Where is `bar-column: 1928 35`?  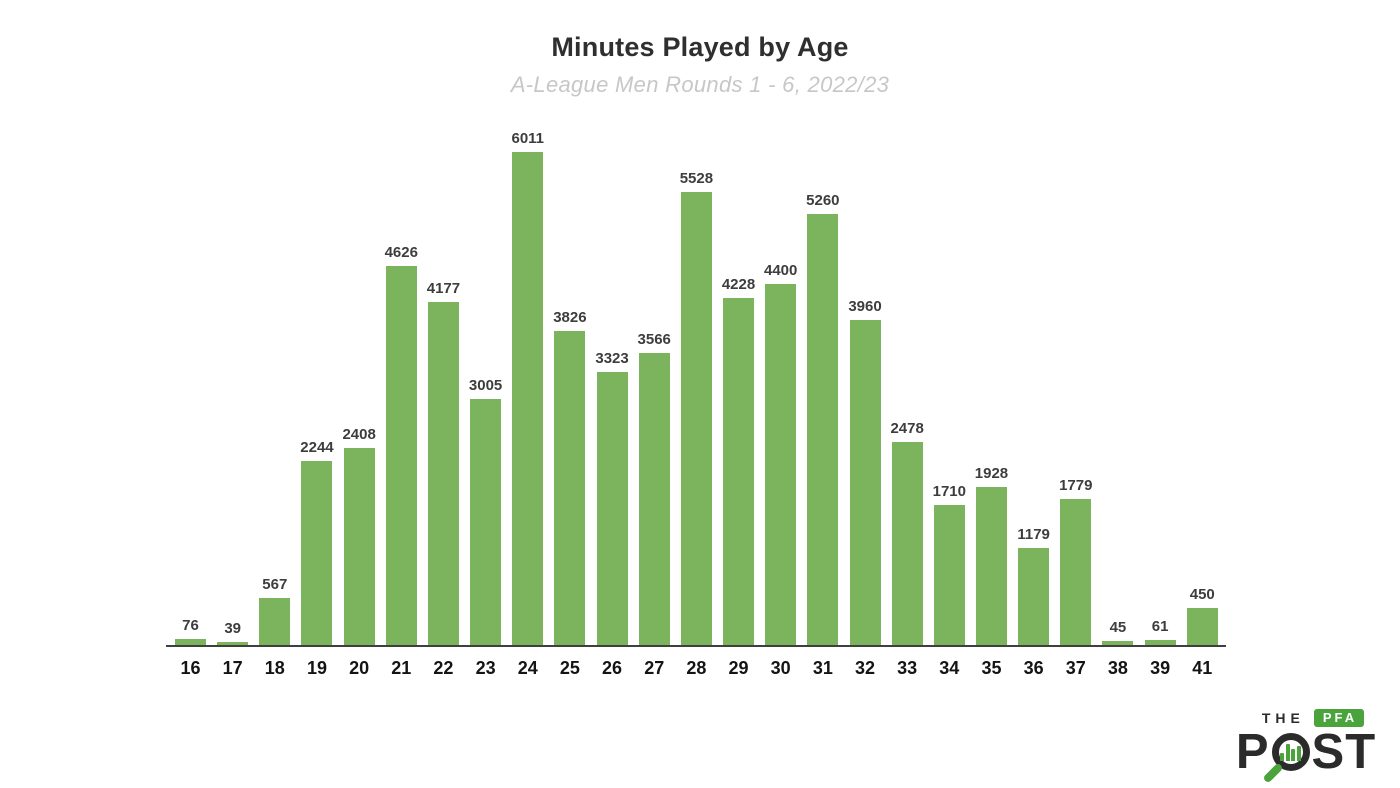 bar-column: 1928 35 is located at coordinates (991, 401).